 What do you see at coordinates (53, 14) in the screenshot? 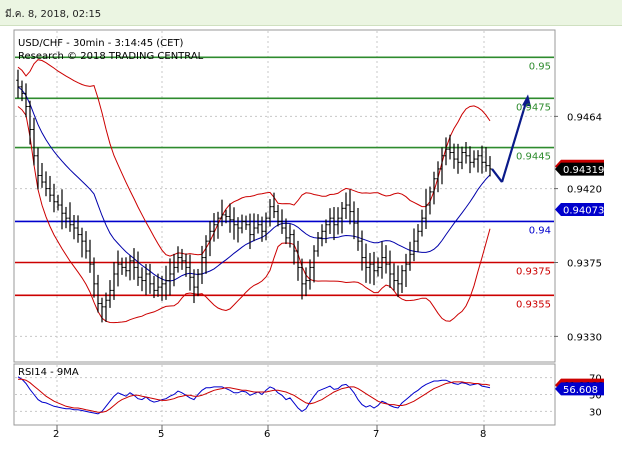
I see `header-date: มี.ค. 8, 2018, 02:15` at bounding box center [53, 14].